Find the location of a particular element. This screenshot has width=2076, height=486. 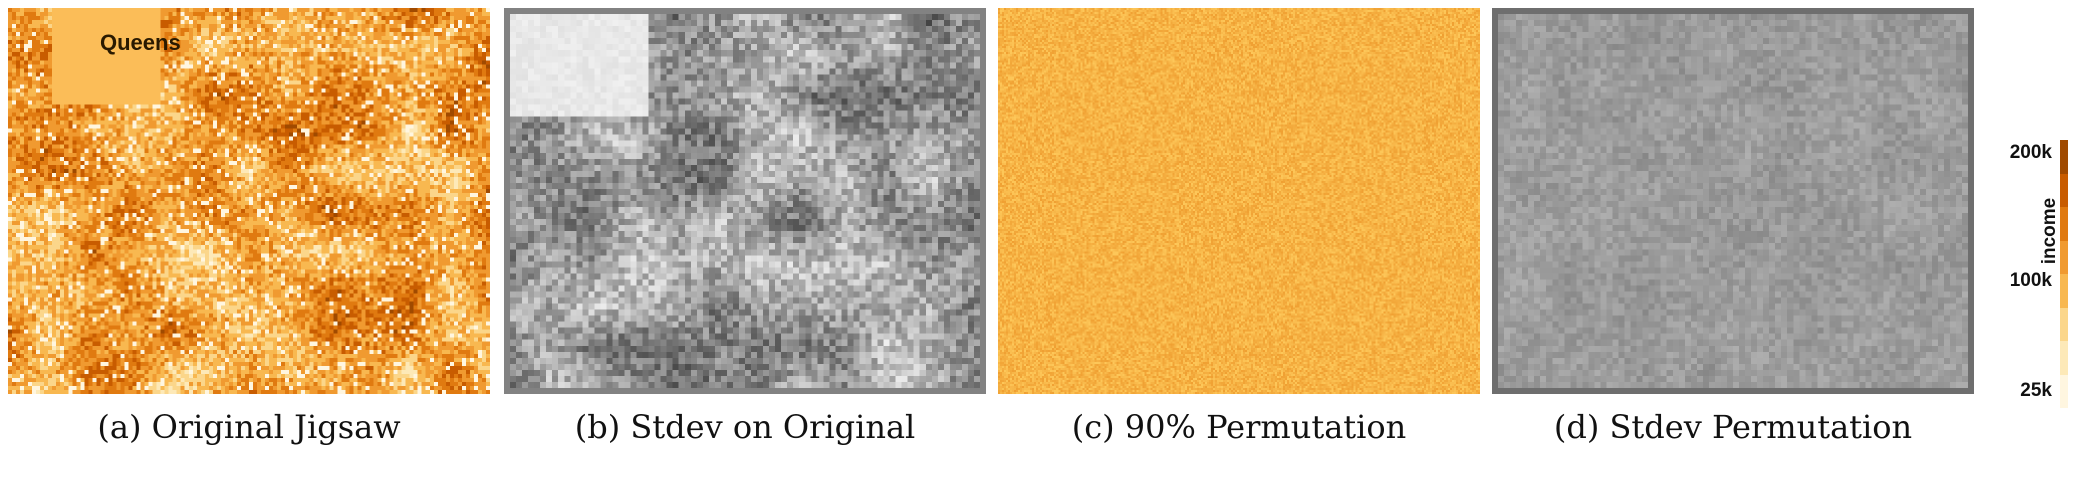

queens-label: Queens is located at coordinates (140, 43).